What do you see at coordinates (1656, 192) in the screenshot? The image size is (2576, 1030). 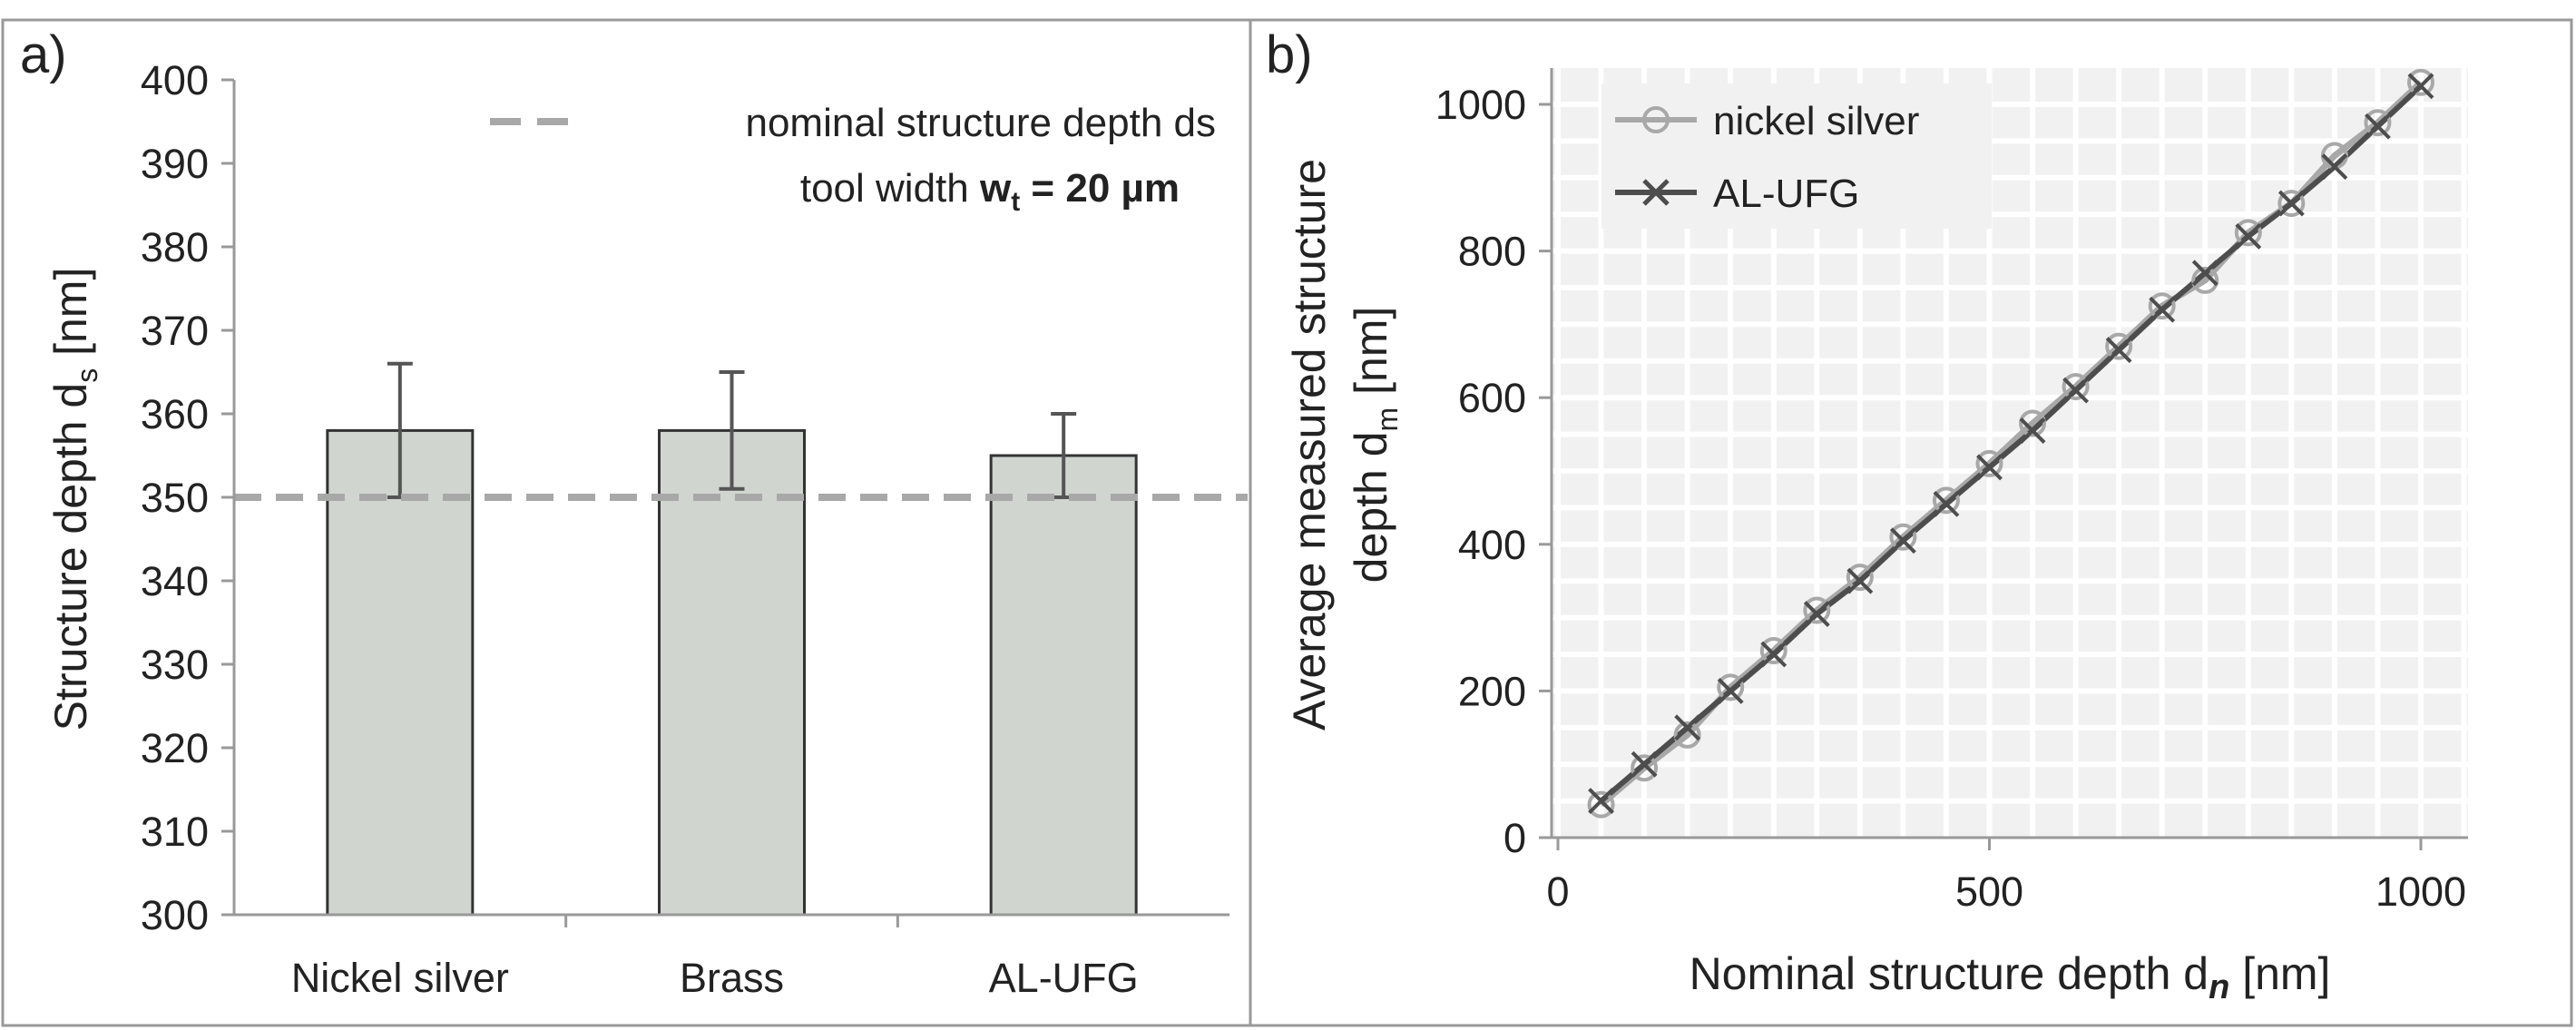 I see `legend-al-ufg-marker` at bounding box center [1656, 192].